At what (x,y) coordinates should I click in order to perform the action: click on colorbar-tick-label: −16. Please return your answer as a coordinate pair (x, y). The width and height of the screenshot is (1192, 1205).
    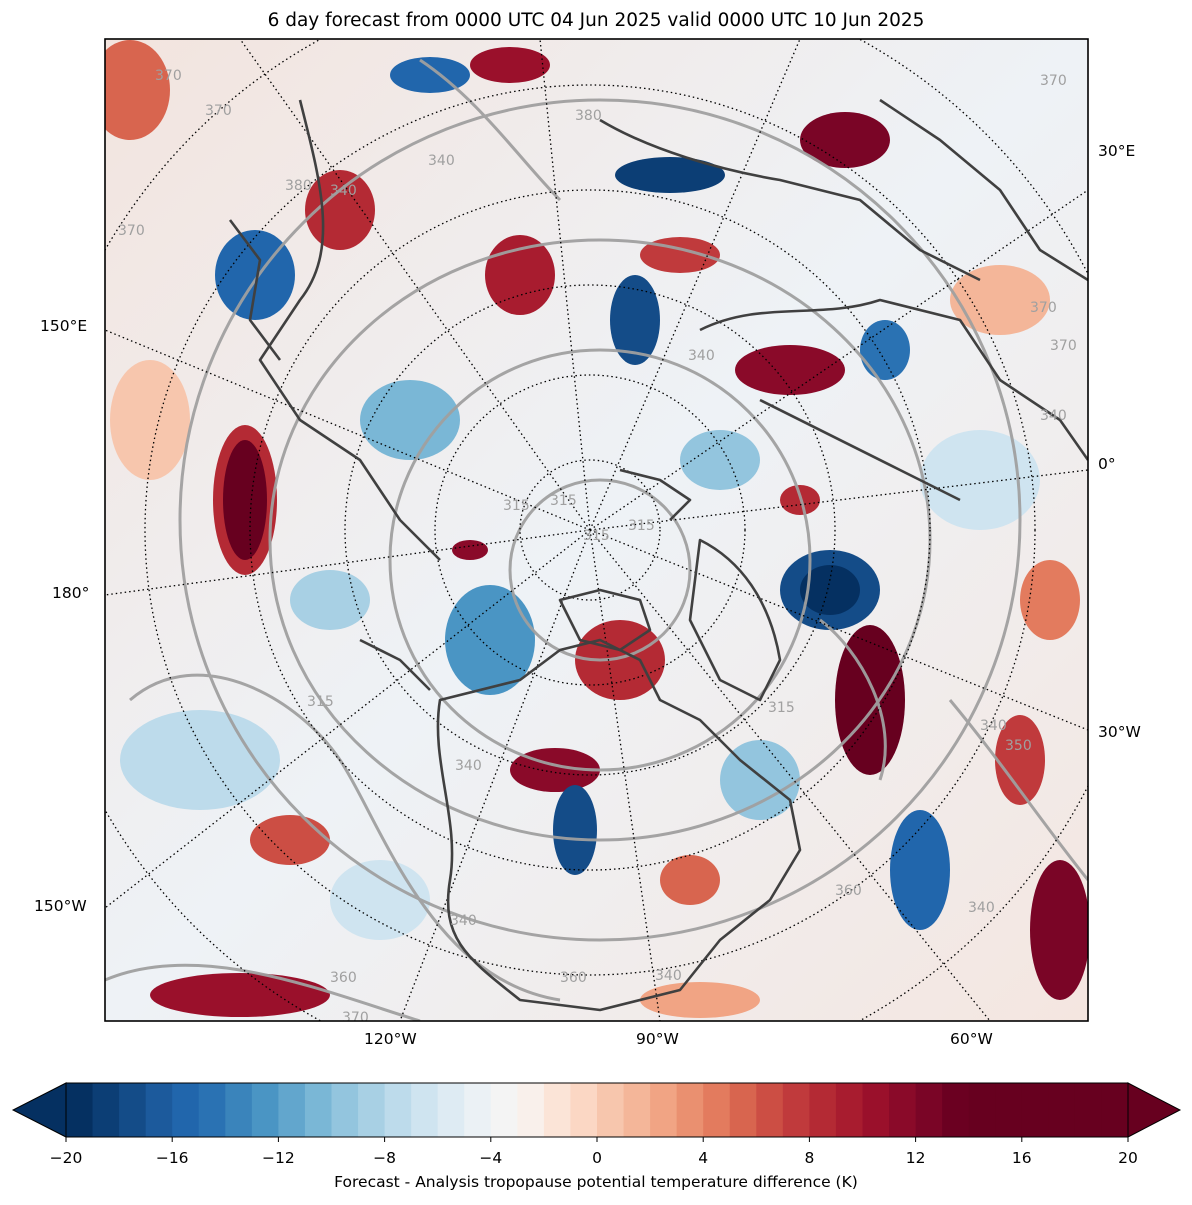
    Looking at the image, I should click on (172, 1158).